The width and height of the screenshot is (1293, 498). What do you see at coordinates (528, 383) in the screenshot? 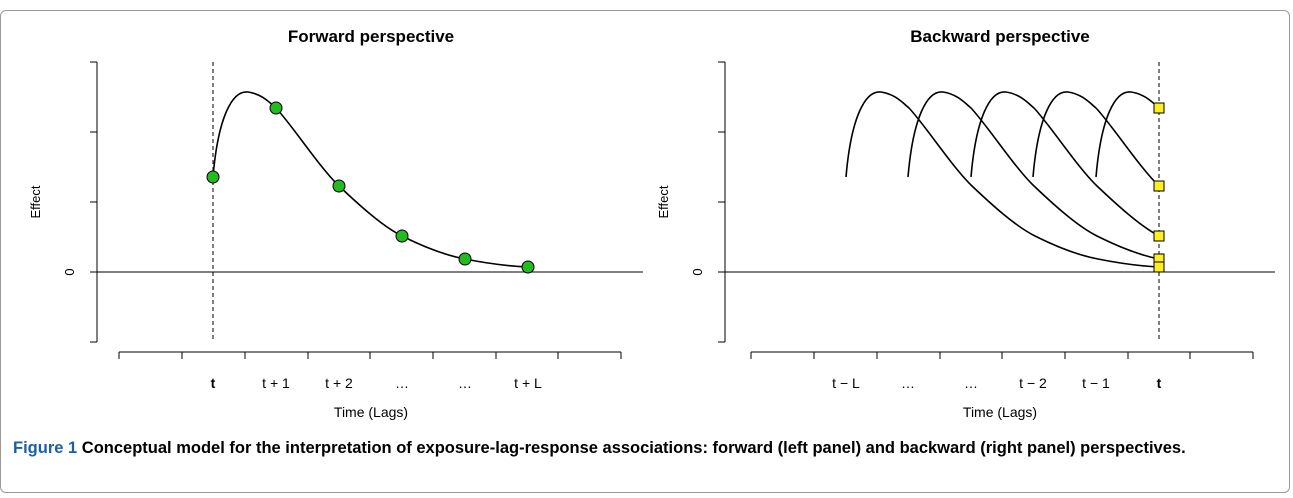
I see `forward-tick-label: t + L` at bounding box center [528, 383].